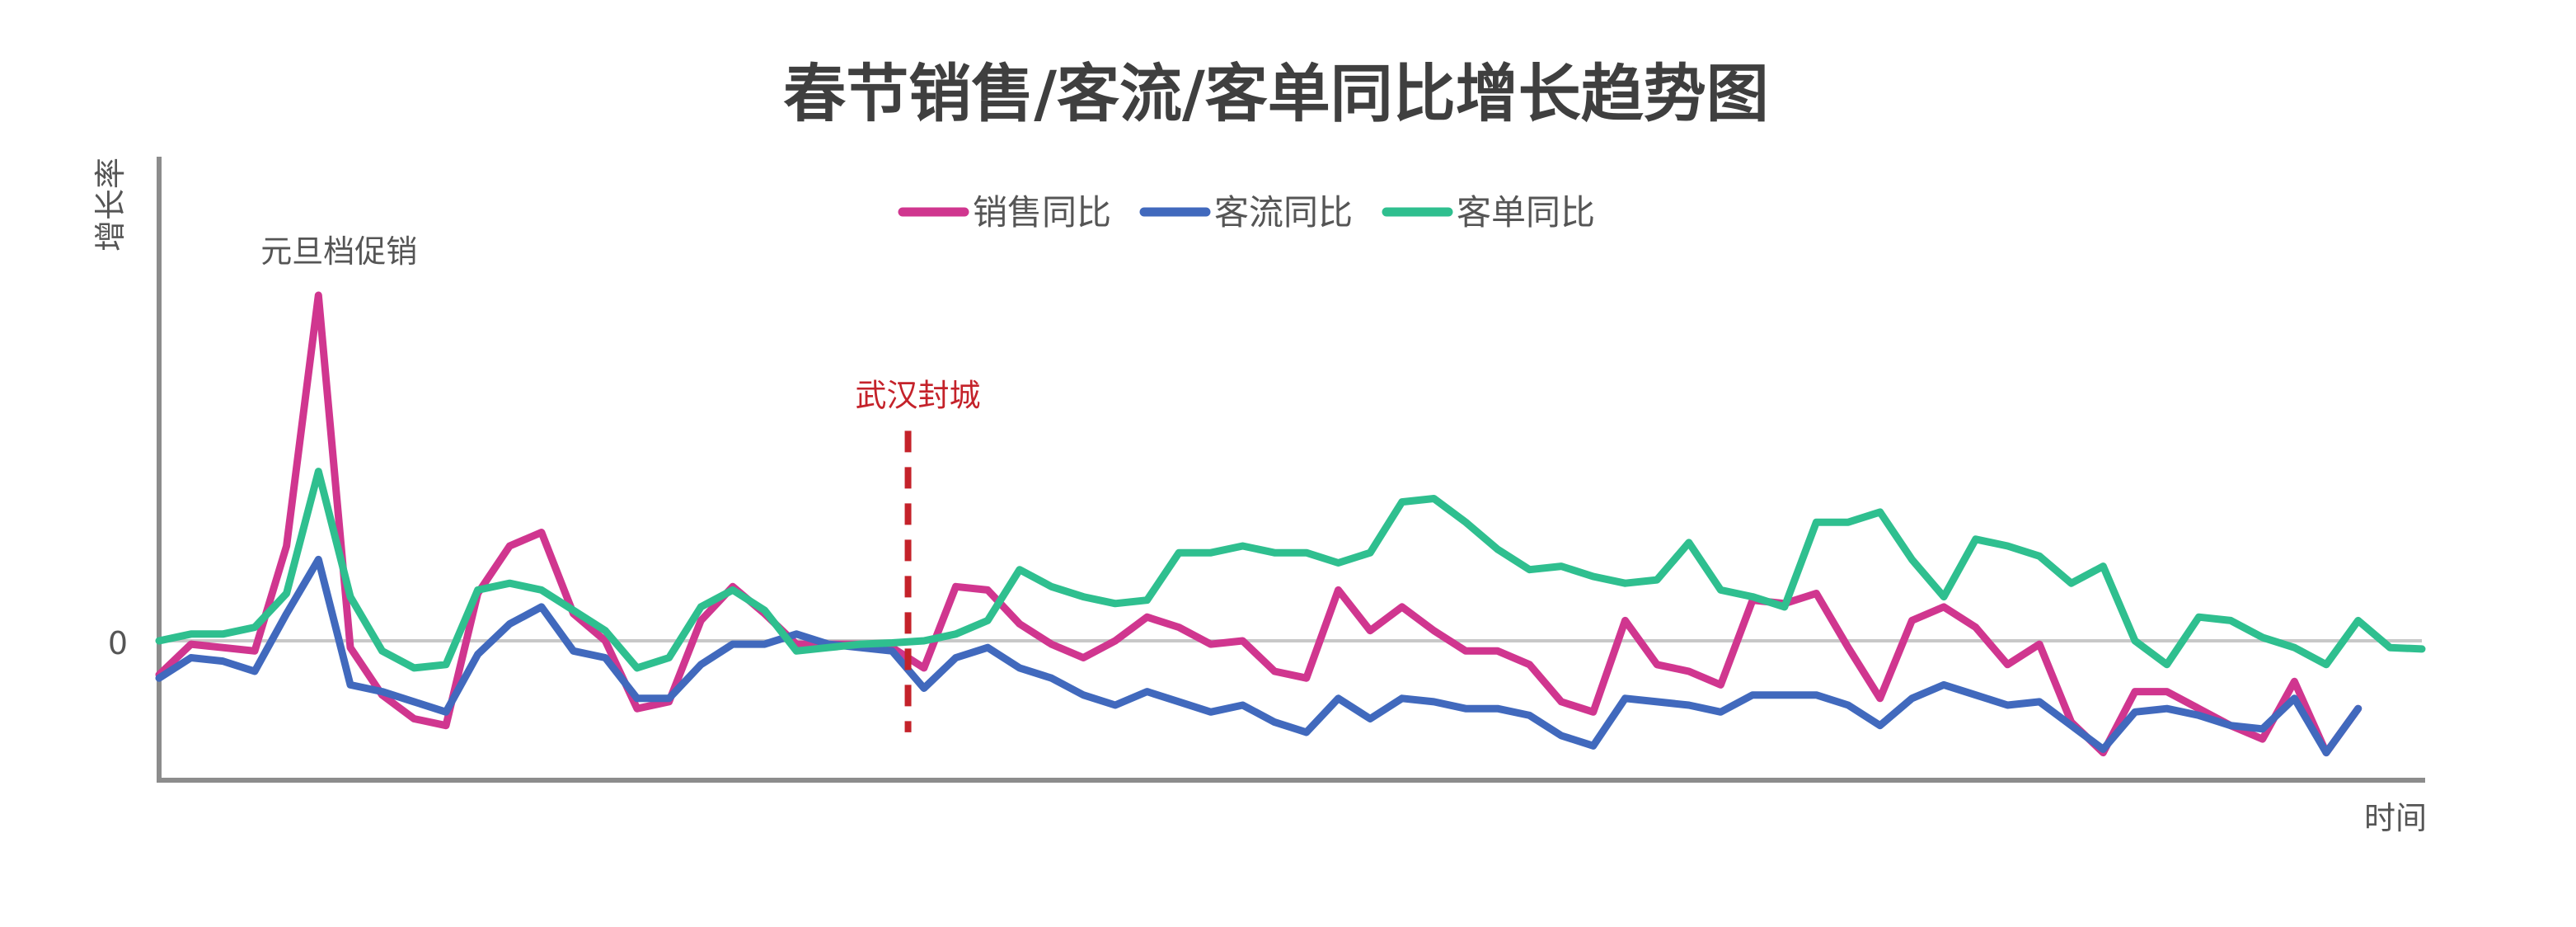 The width and height of the screenshot is (2576, 927). What do you see at coordinates (1283, 213) in the screenshot?
I see `legend-label-2: 客流同比` at bounding box center [1283, 213].